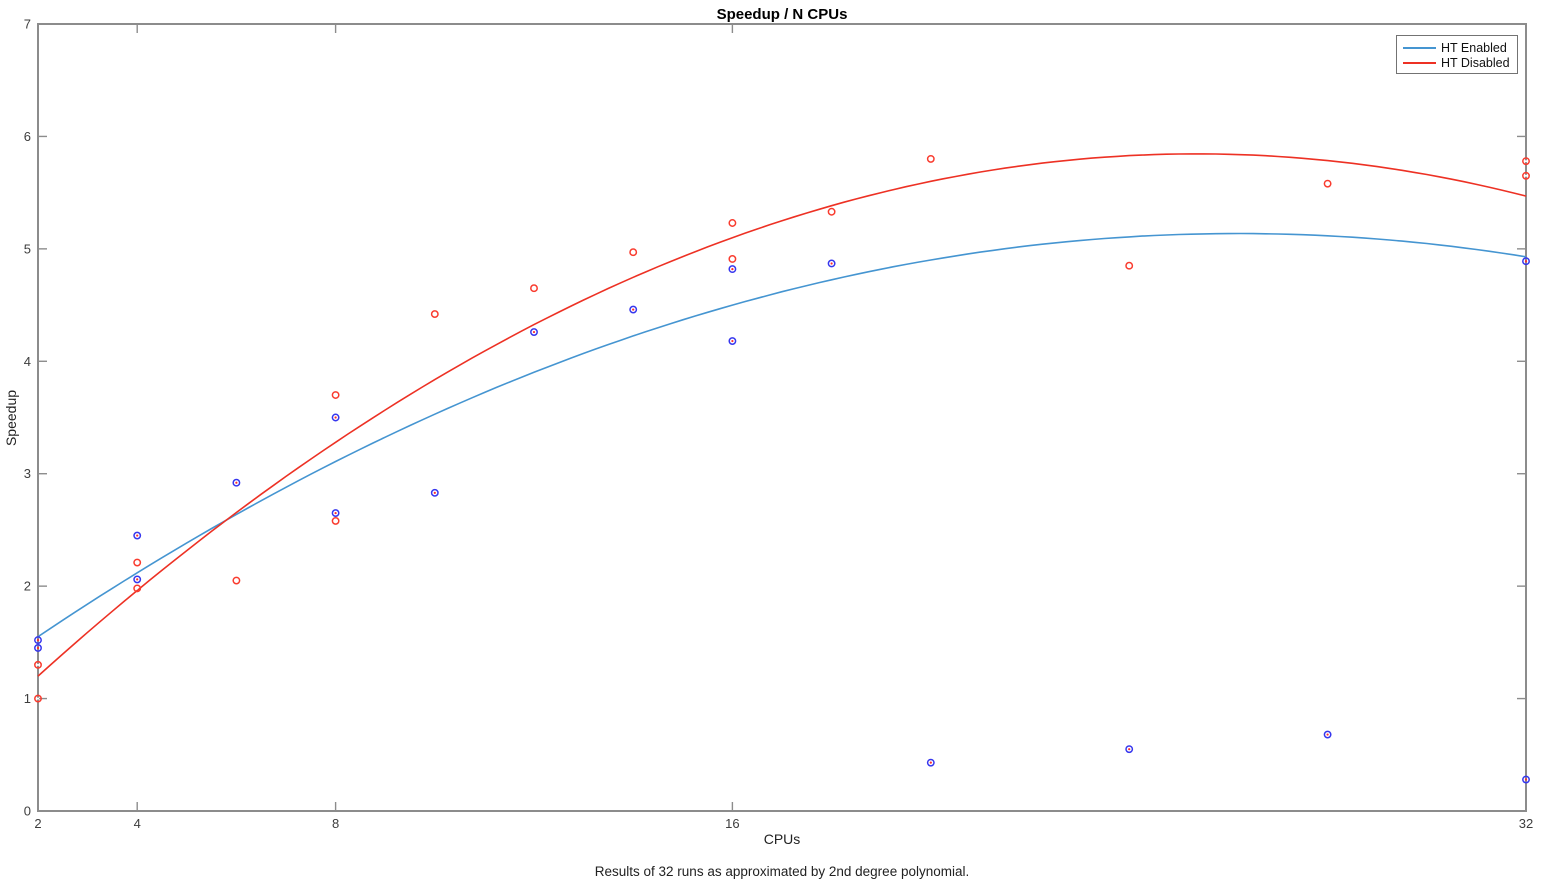 The width and height of the screenshot is (1550, 892). What do you see at coordinates (137, 823) in the screenshot?
I see `x-tick-label: 4` at bounding box center [137, 823].